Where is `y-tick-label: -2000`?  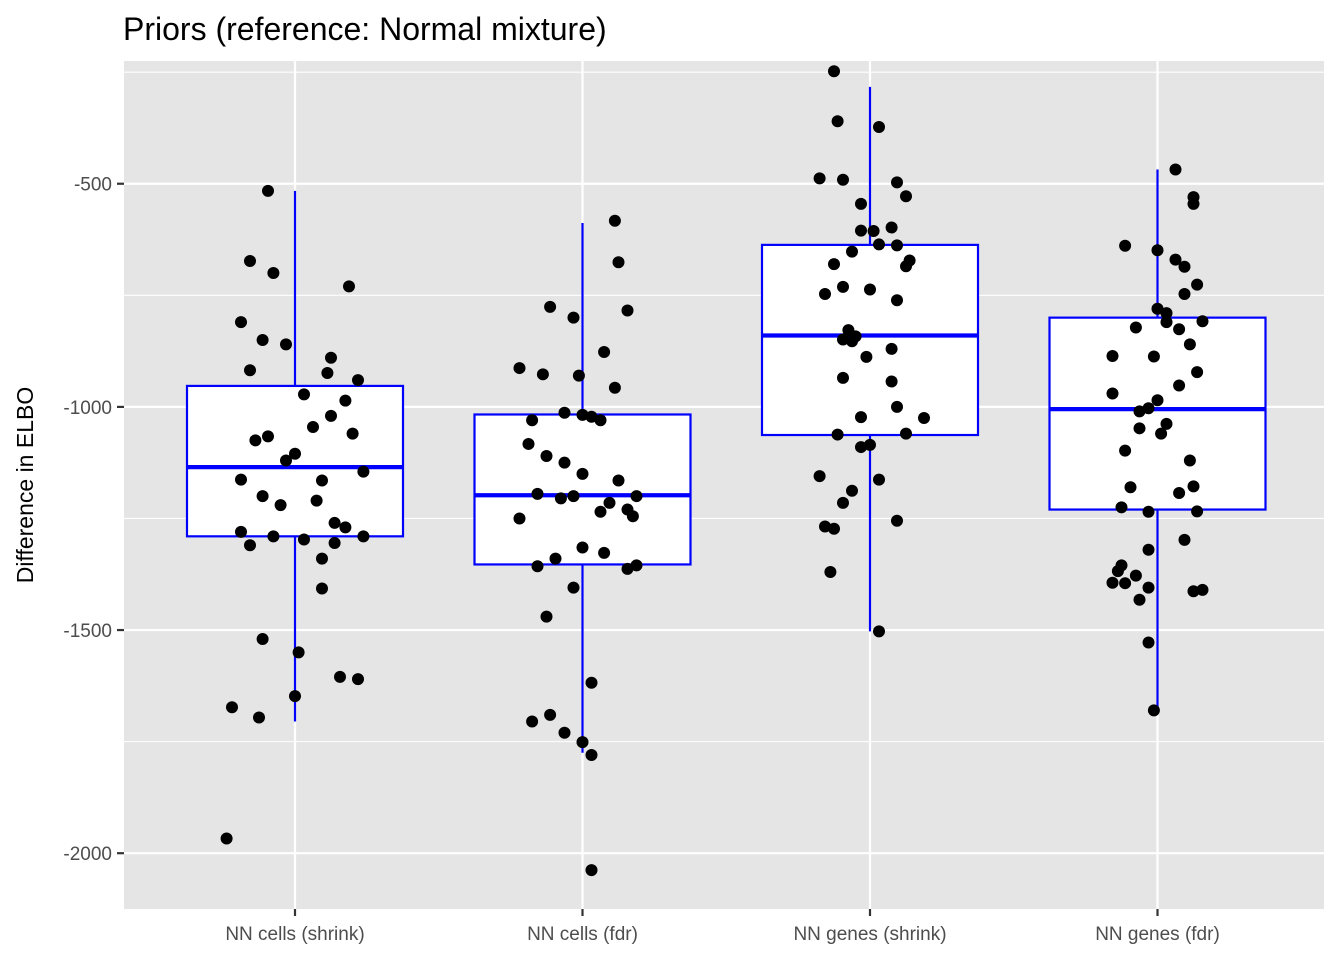 y-tick-label: -2000 is located at coordinates (87, 854).